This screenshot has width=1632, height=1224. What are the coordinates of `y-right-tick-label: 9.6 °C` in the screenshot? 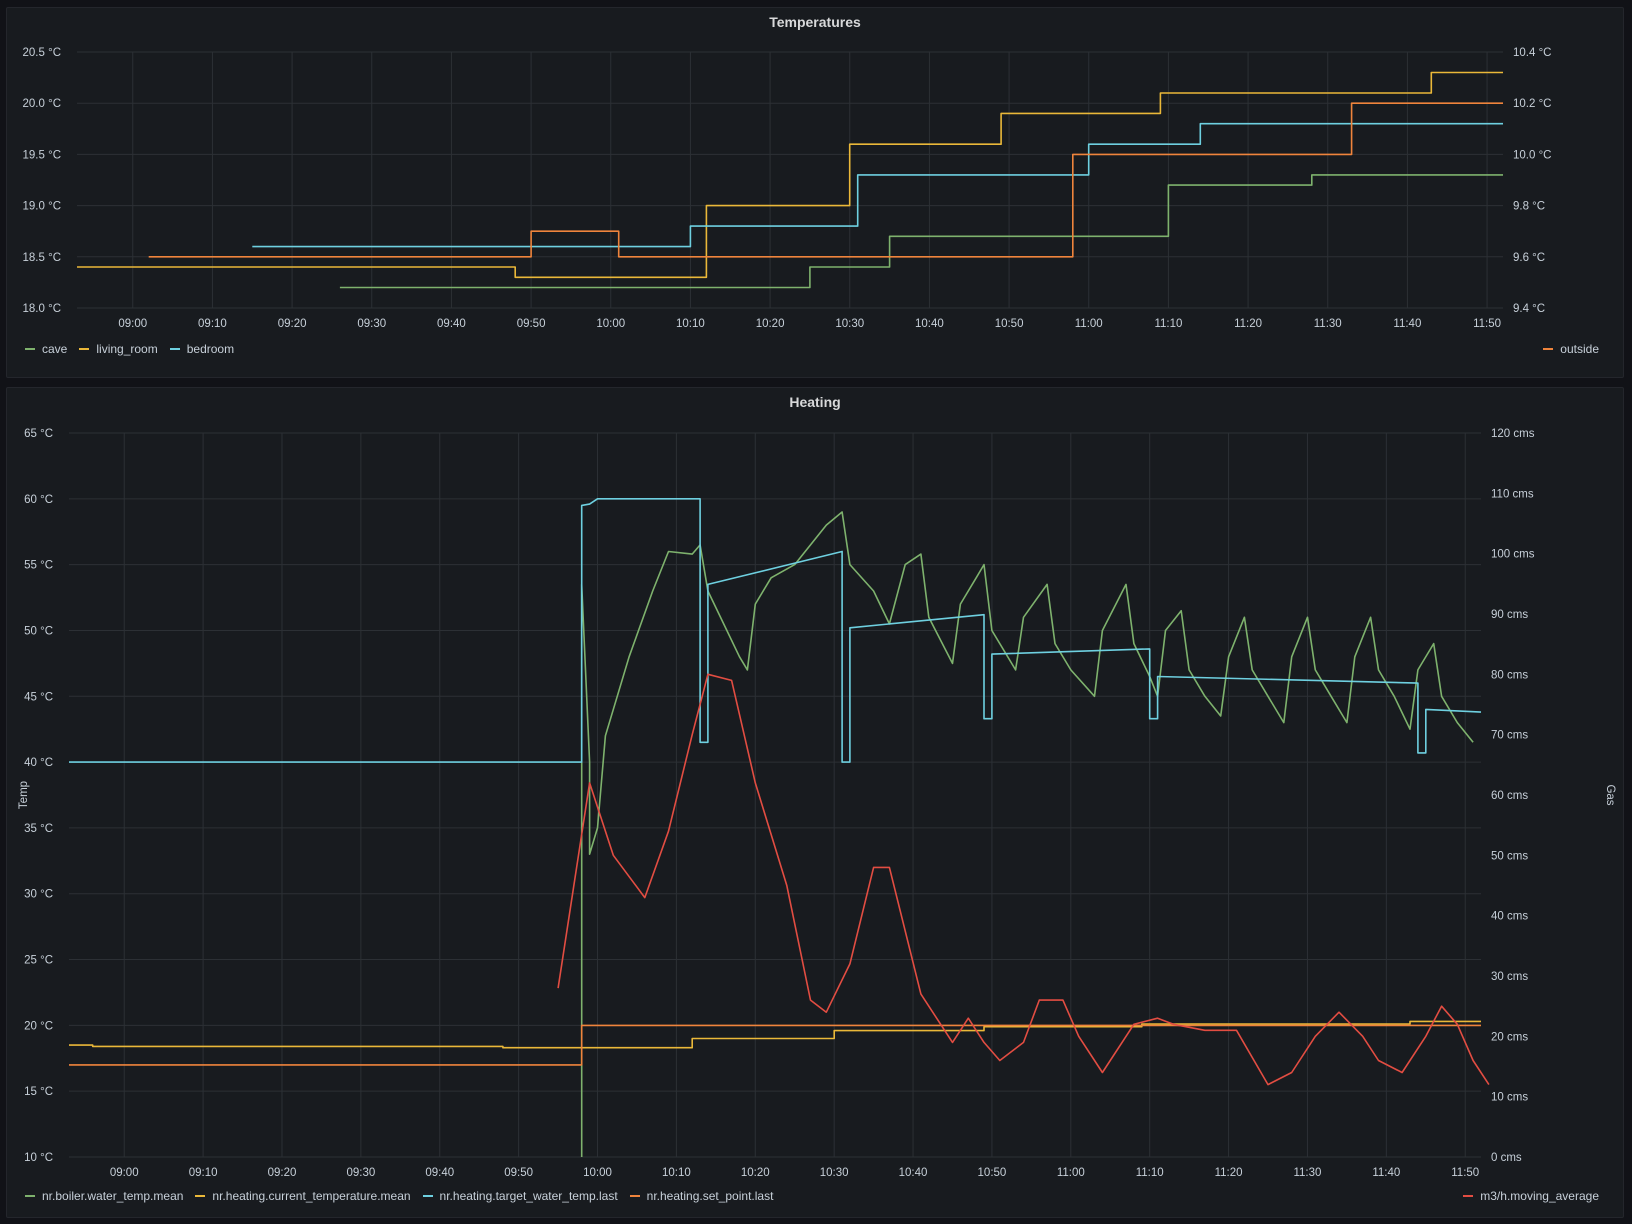 It's located at (1529, 258).